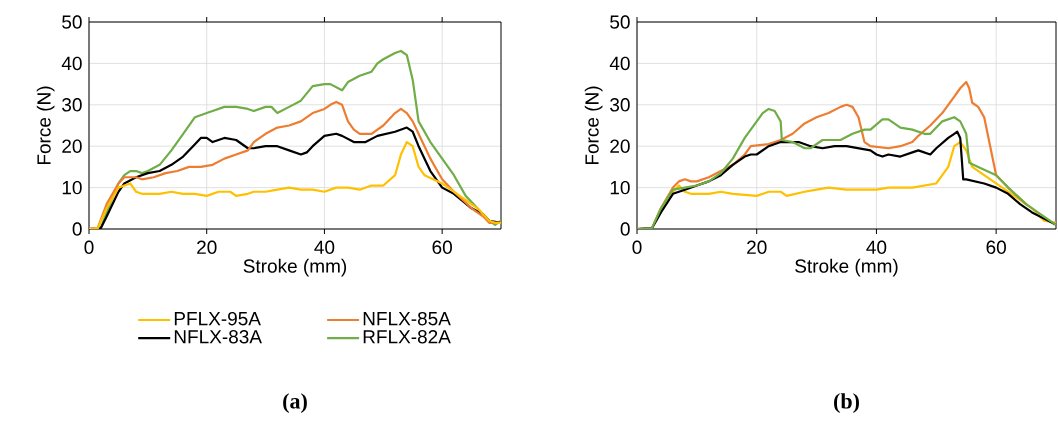  What do you see at coordinates (218, 337) in the screenshot?
I see `legend-label: NFLX-83A` at bounding box center [218, 337].